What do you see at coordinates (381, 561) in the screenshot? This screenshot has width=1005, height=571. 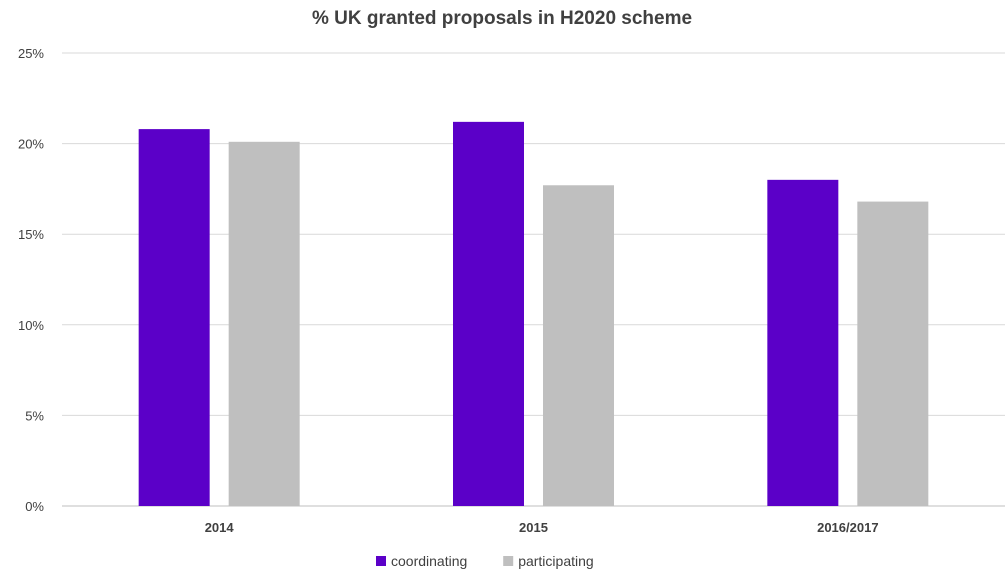 I see `legend-swatch-coordinating` at bounding box center [381, 561].